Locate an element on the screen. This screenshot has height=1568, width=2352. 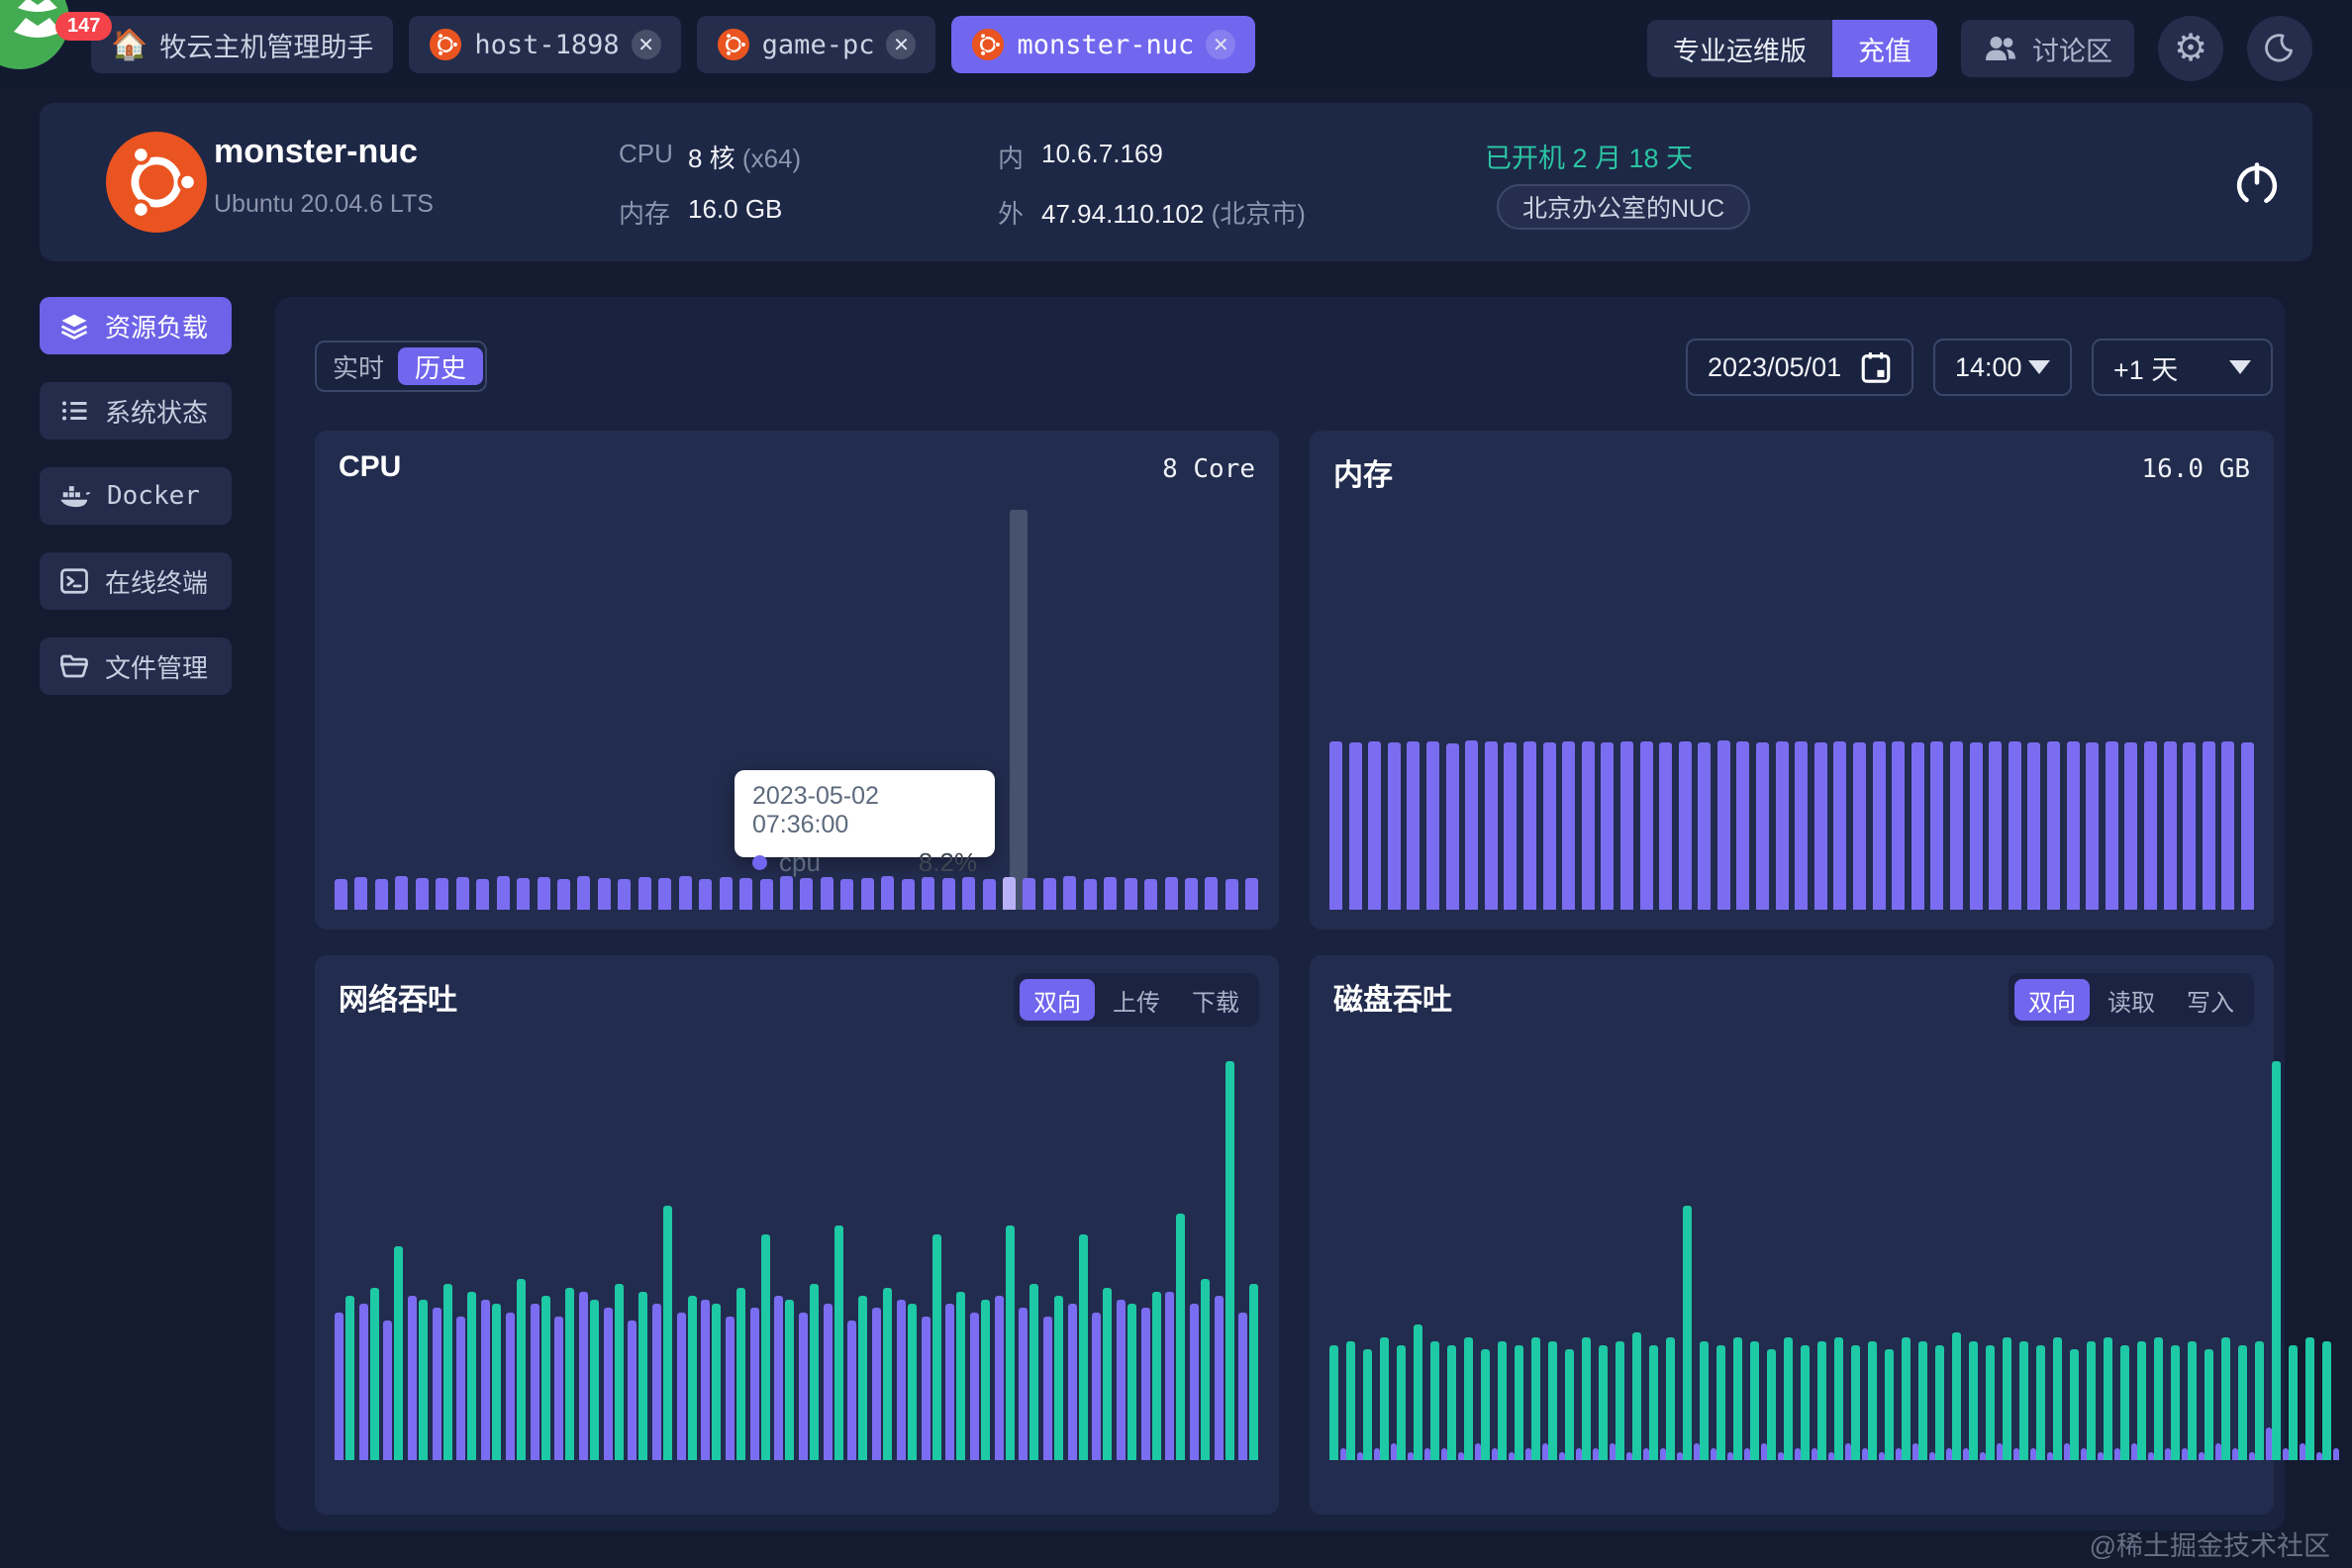
time-select: 14:00 is located at coordinates (2002, 367).